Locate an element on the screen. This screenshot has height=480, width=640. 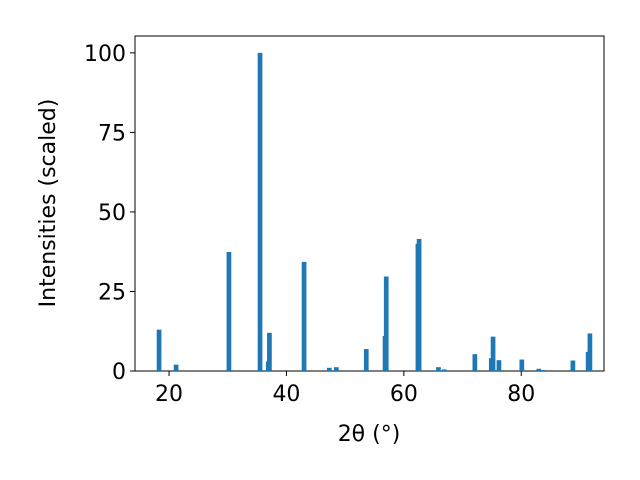
x-tick-label: 60 is located at coordinates (404, 394).